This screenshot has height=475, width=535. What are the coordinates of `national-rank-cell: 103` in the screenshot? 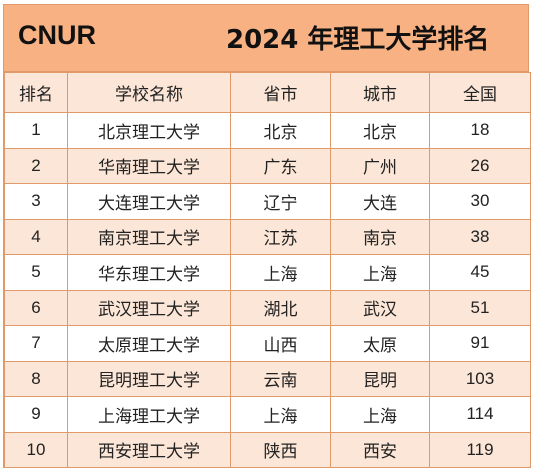 It's located at (480, 378).